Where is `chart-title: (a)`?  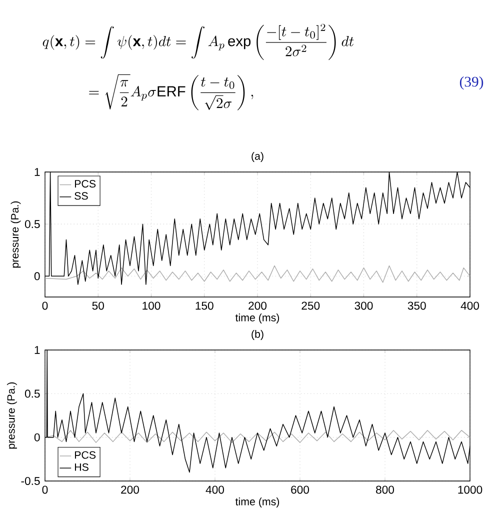
chart-title: (a) is located at coordinates (258, 157).